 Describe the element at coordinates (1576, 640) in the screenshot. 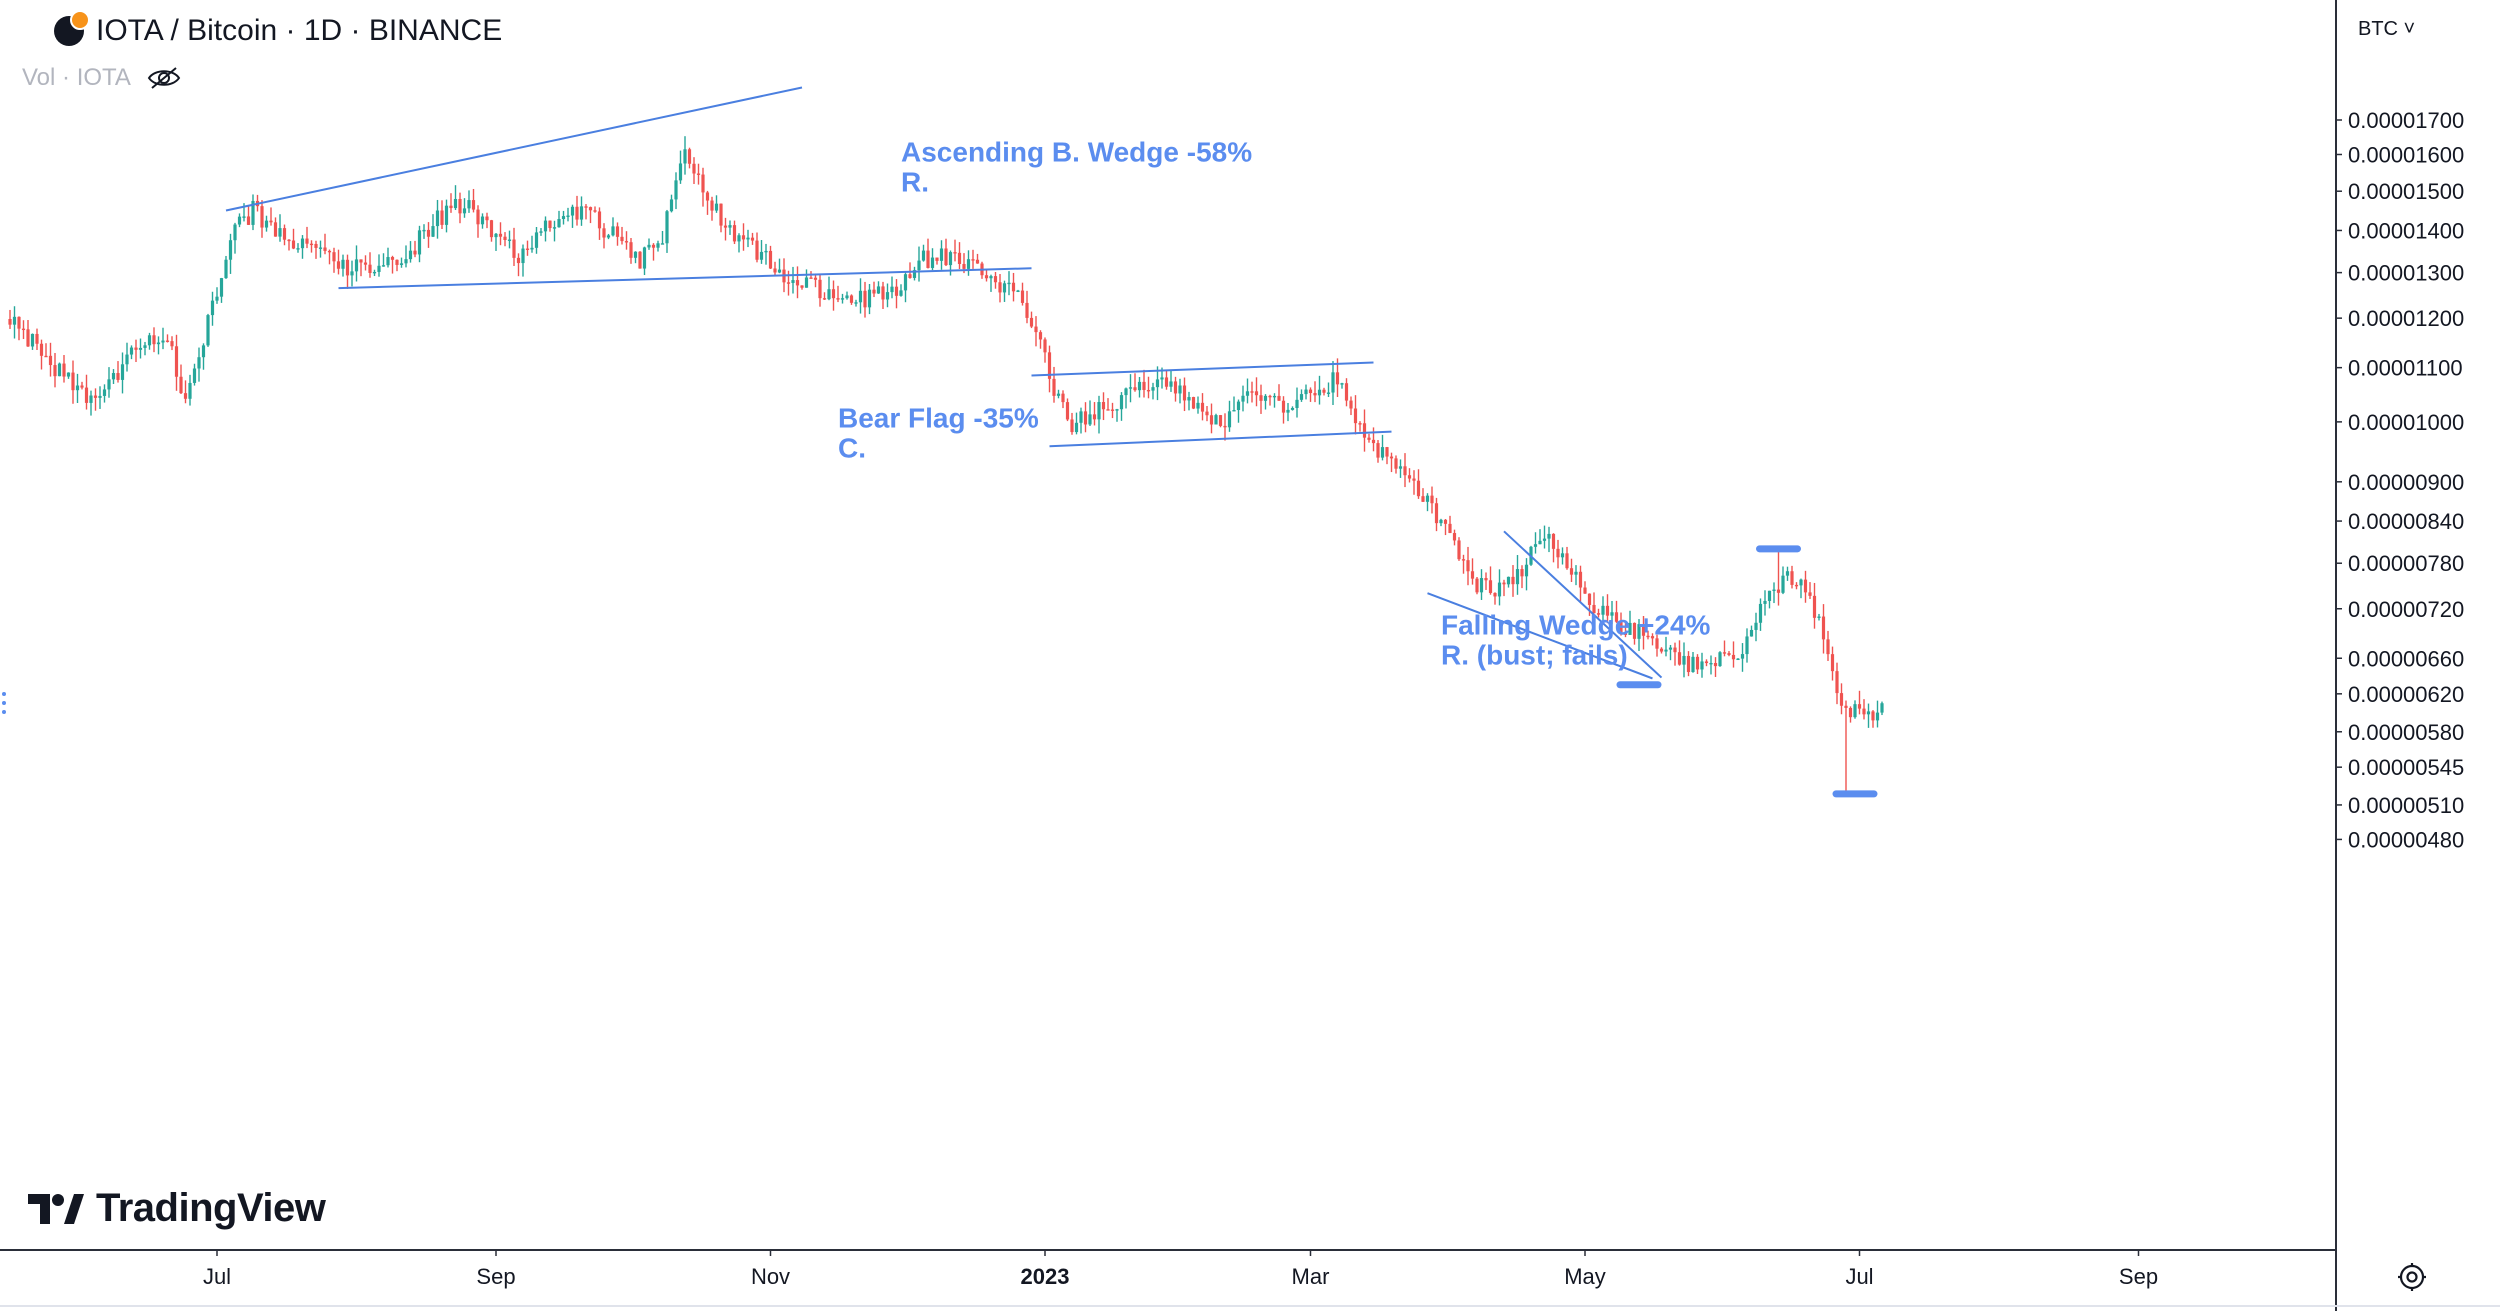

I see `falling-wedge-annotation: Falling Wedge +24% R. (bust; fails)` at that location.